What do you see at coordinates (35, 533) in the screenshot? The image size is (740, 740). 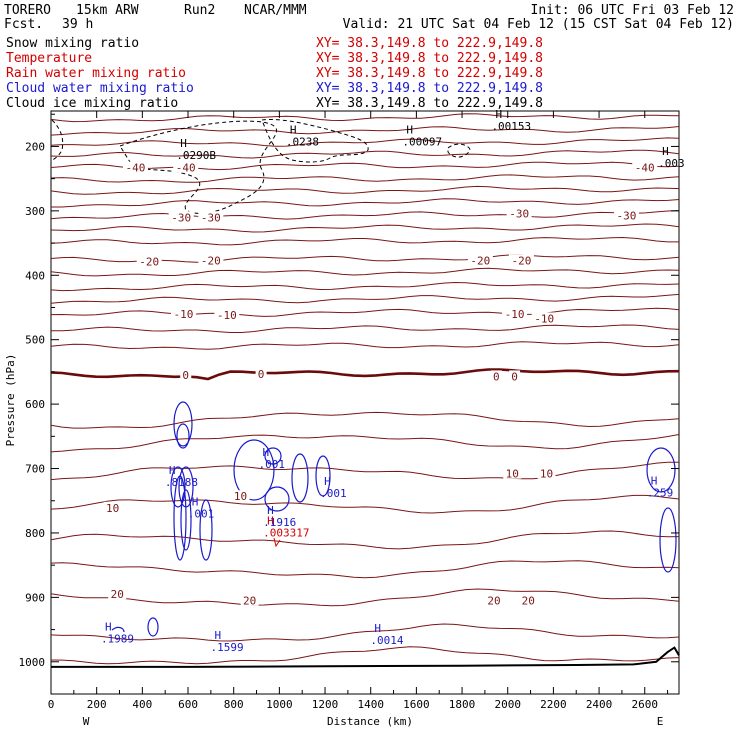 I see `y-tick-label: 800` at bounding box center [35, 533].